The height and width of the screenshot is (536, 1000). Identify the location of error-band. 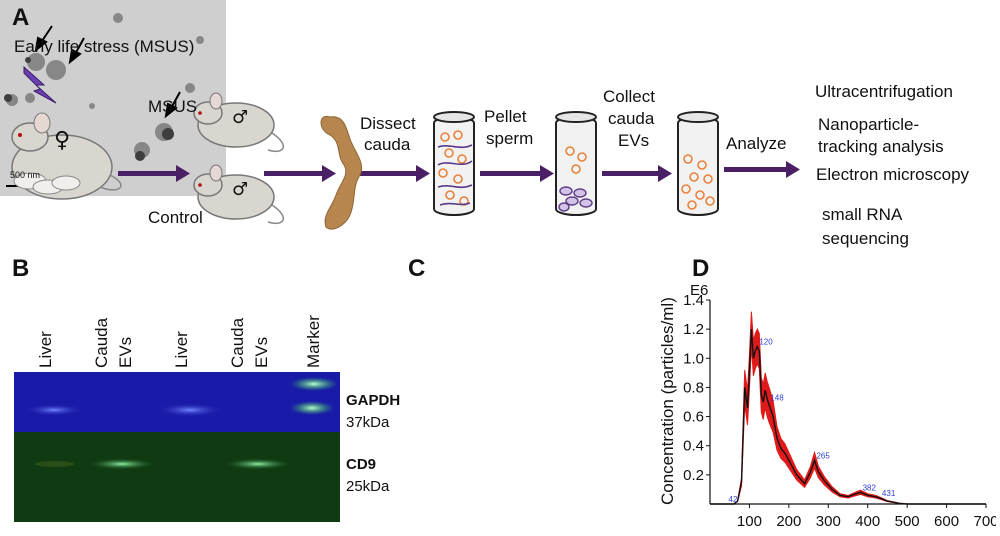
(848, 408).